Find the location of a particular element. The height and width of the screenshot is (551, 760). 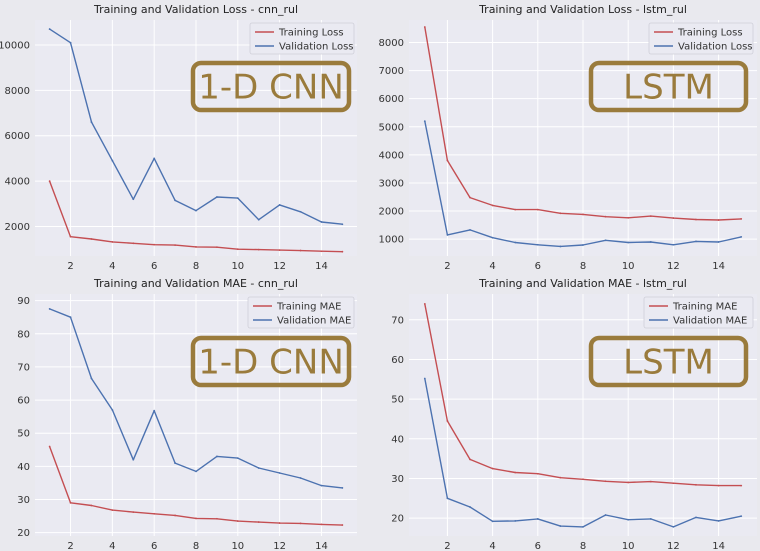

y-tick-label: 80 is located at coordinates (23, 334).